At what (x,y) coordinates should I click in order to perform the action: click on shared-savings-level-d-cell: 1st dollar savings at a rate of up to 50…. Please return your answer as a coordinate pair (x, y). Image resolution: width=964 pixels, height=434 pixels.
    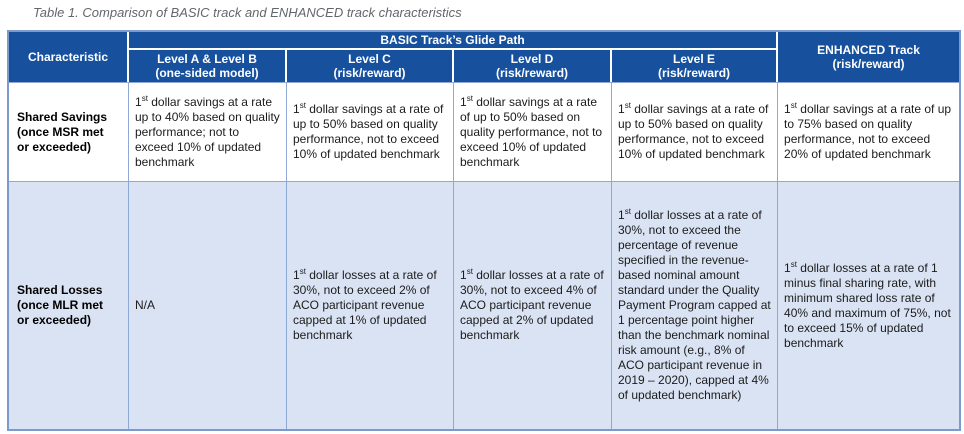
    Looking at the image, I should click on (533, 131).